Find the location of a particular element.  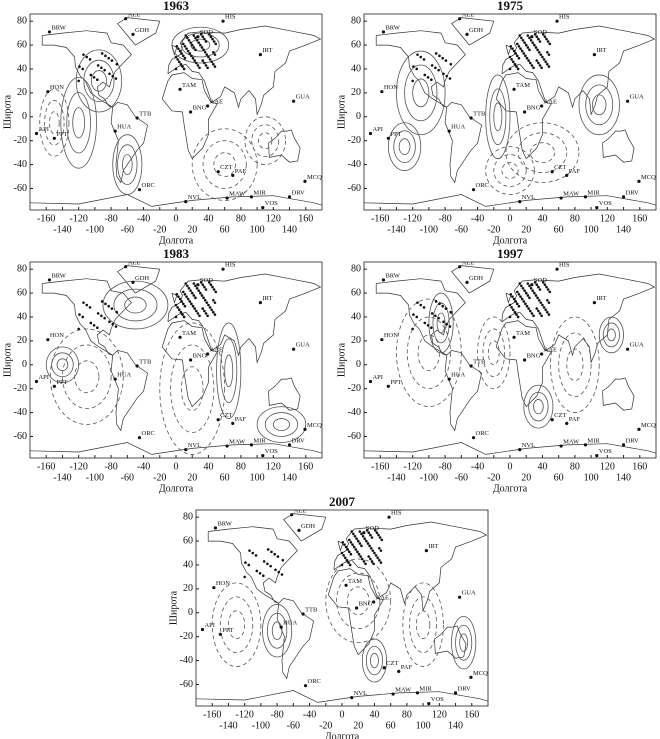

station-label: MIR is located at coordinates (259, 440).